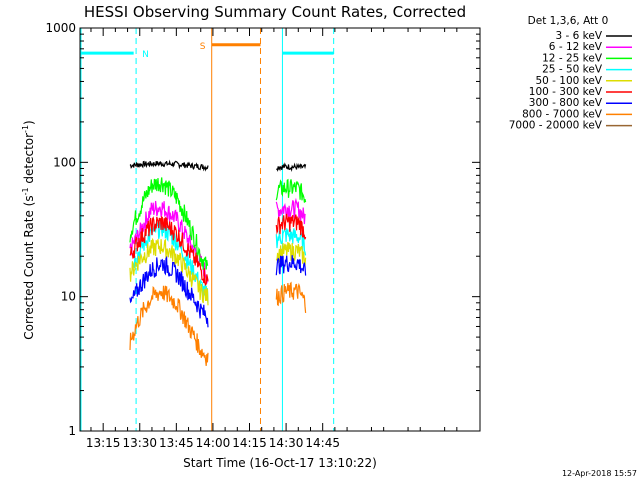 The height and width of the screenshot is (480, 640). I want to click on x-tick-label-0: 13:15, so click(103, 443).